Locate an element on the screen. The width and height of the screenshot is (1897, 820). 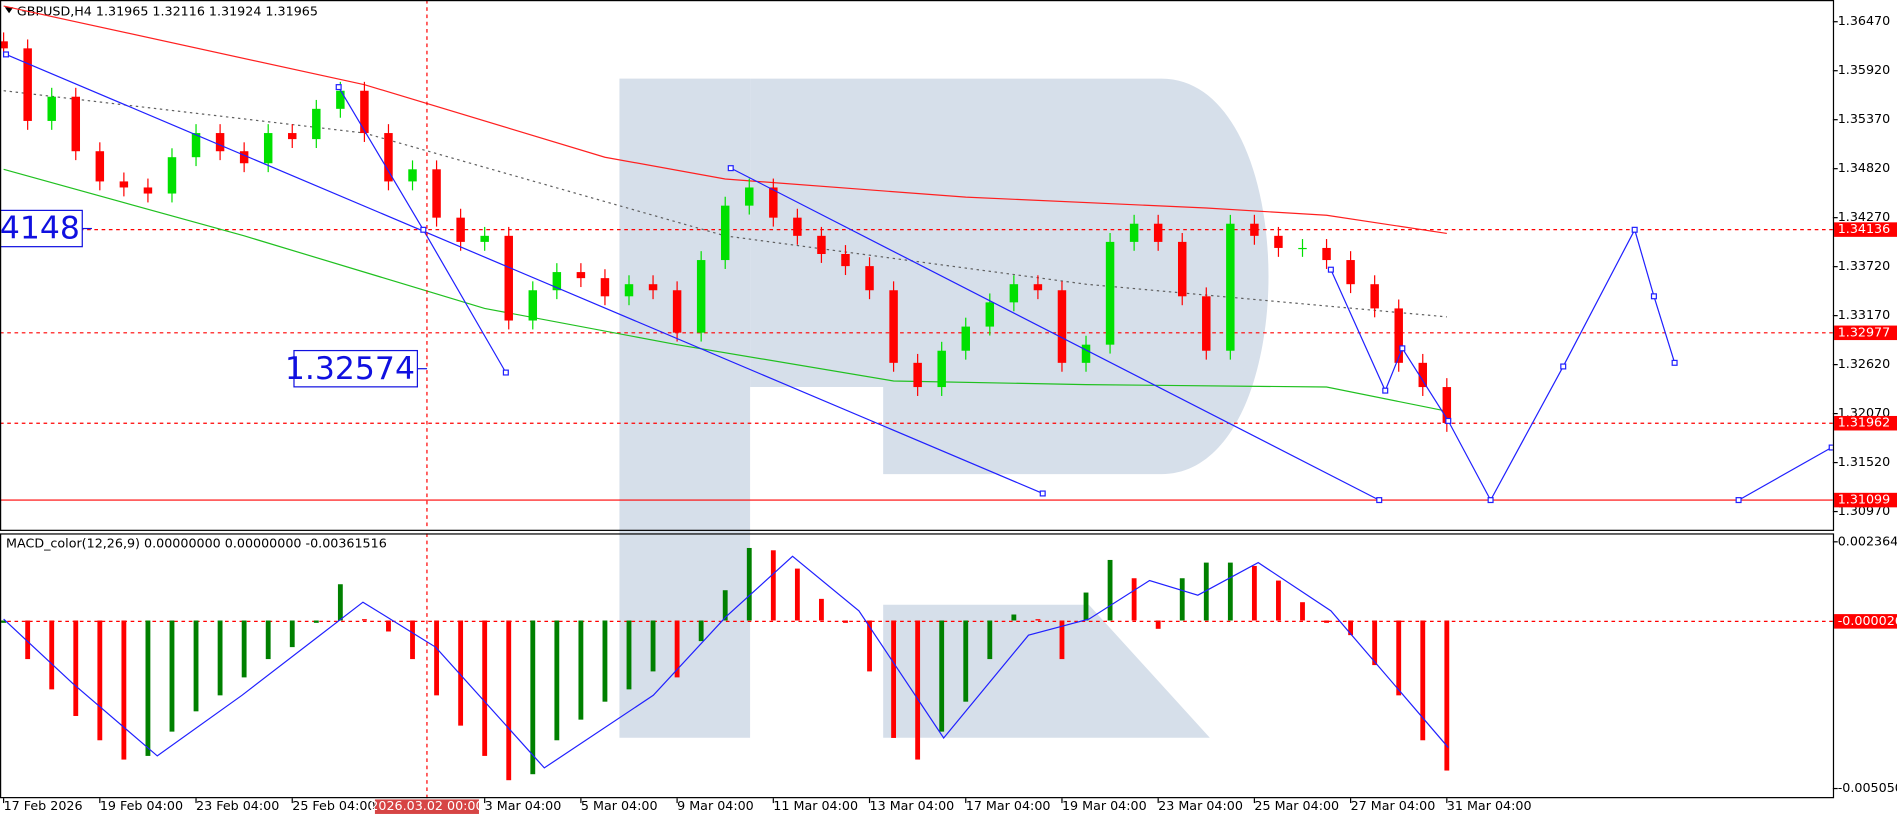
annotation-box is located at coordinates (41, 228).